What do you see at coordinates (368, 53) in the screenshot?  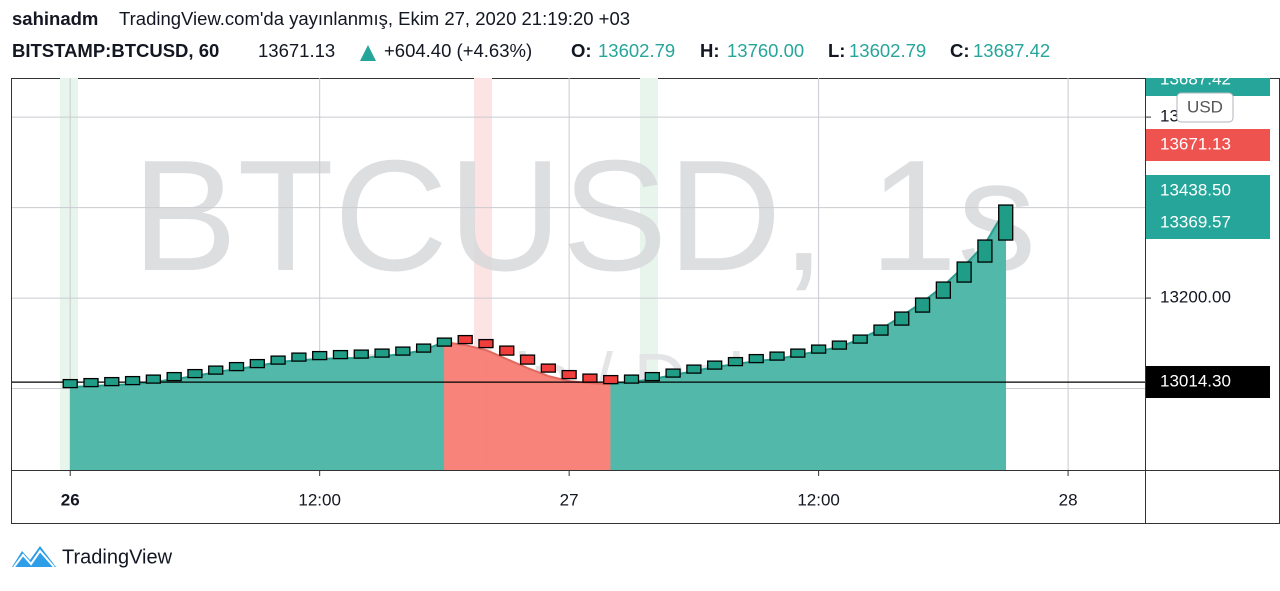 I see `up-arrow` at bounding box center [368, 53].